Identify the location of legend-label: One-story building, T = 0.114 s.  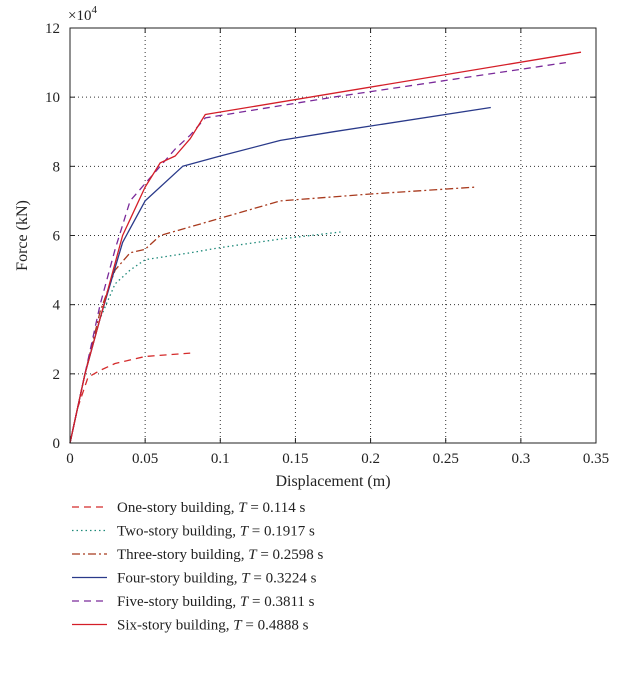
(211, 508).